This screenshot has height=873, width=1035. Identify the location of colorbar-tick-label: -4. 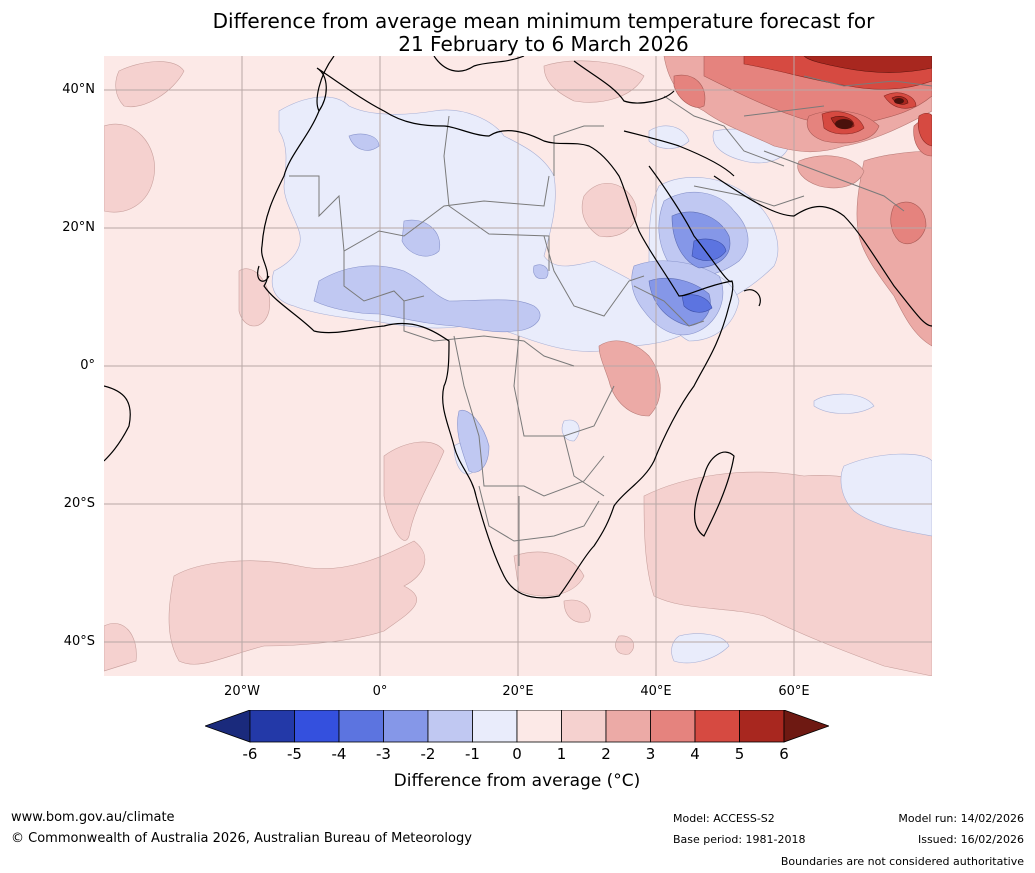
(339, 754).